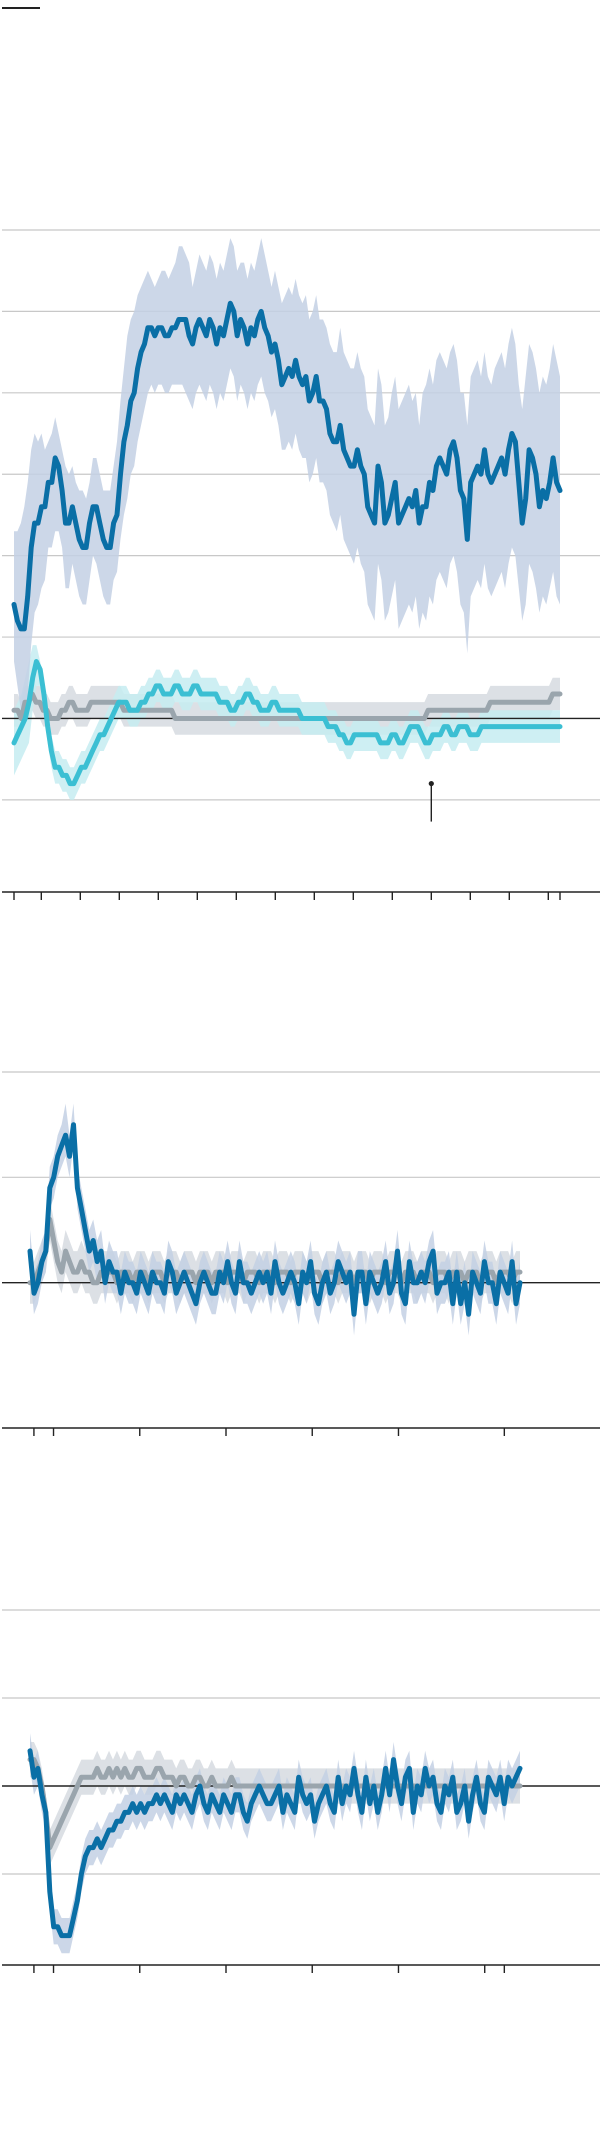 This screenshot has height=2134, width=600. I want to click on annotation-dot, so click(431, 783).